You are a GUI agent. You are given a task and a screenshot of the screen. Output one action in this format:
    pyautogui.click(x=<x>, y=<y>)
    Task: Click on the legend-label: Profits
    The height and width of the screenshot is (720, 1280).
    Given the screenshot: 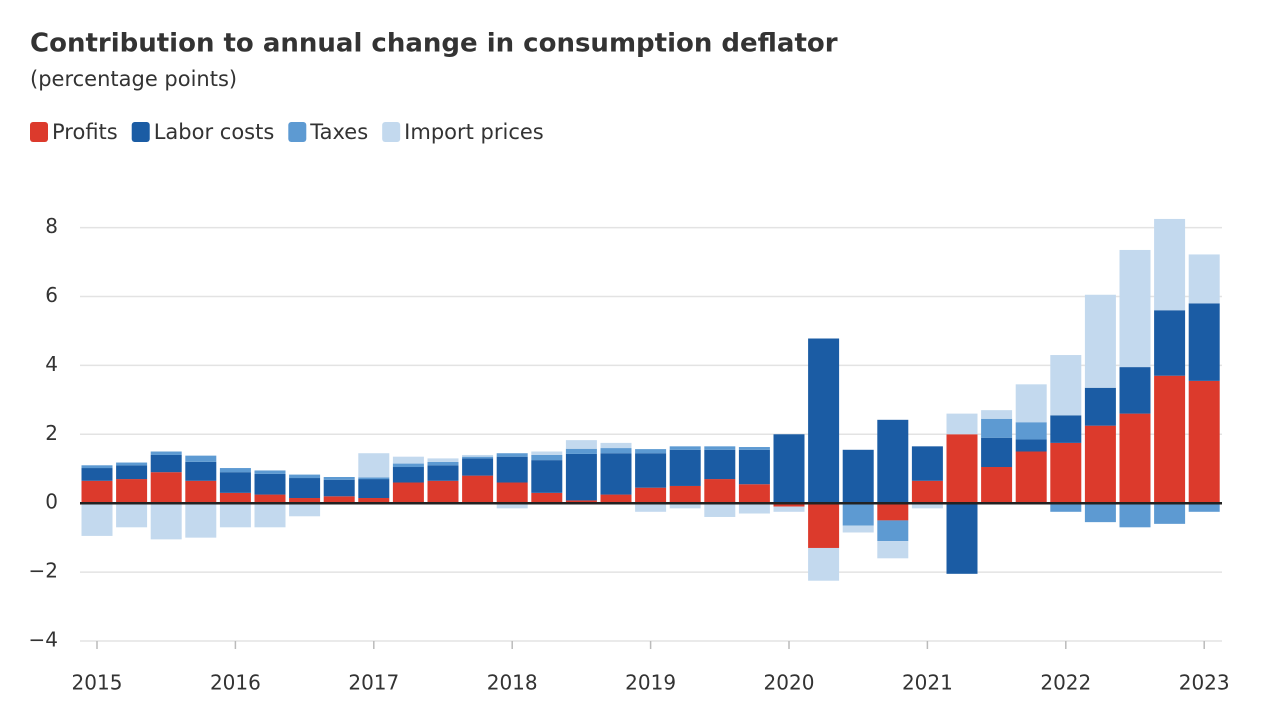 What is the action you would take?
    pyautogui.click(x=85, y=132)
    